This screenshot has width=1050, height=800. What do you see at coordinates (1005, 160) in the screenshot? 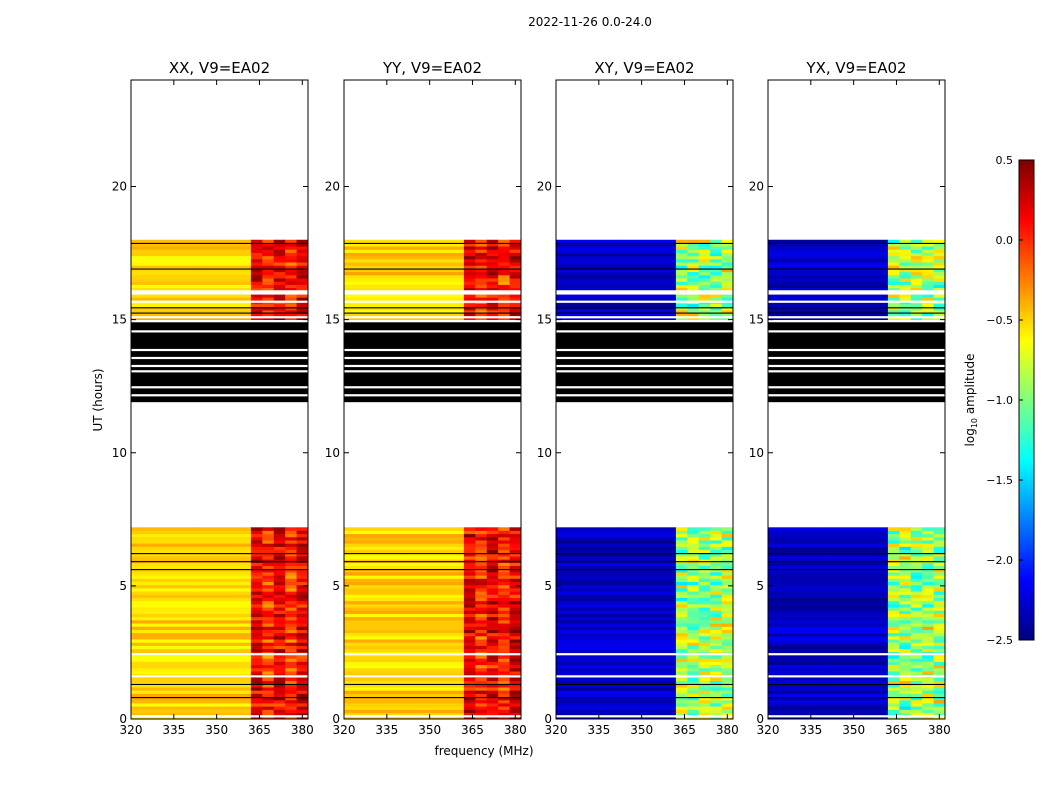
I see `colorbar-tick-label: 0.5` at bounding box center [1005, 160].